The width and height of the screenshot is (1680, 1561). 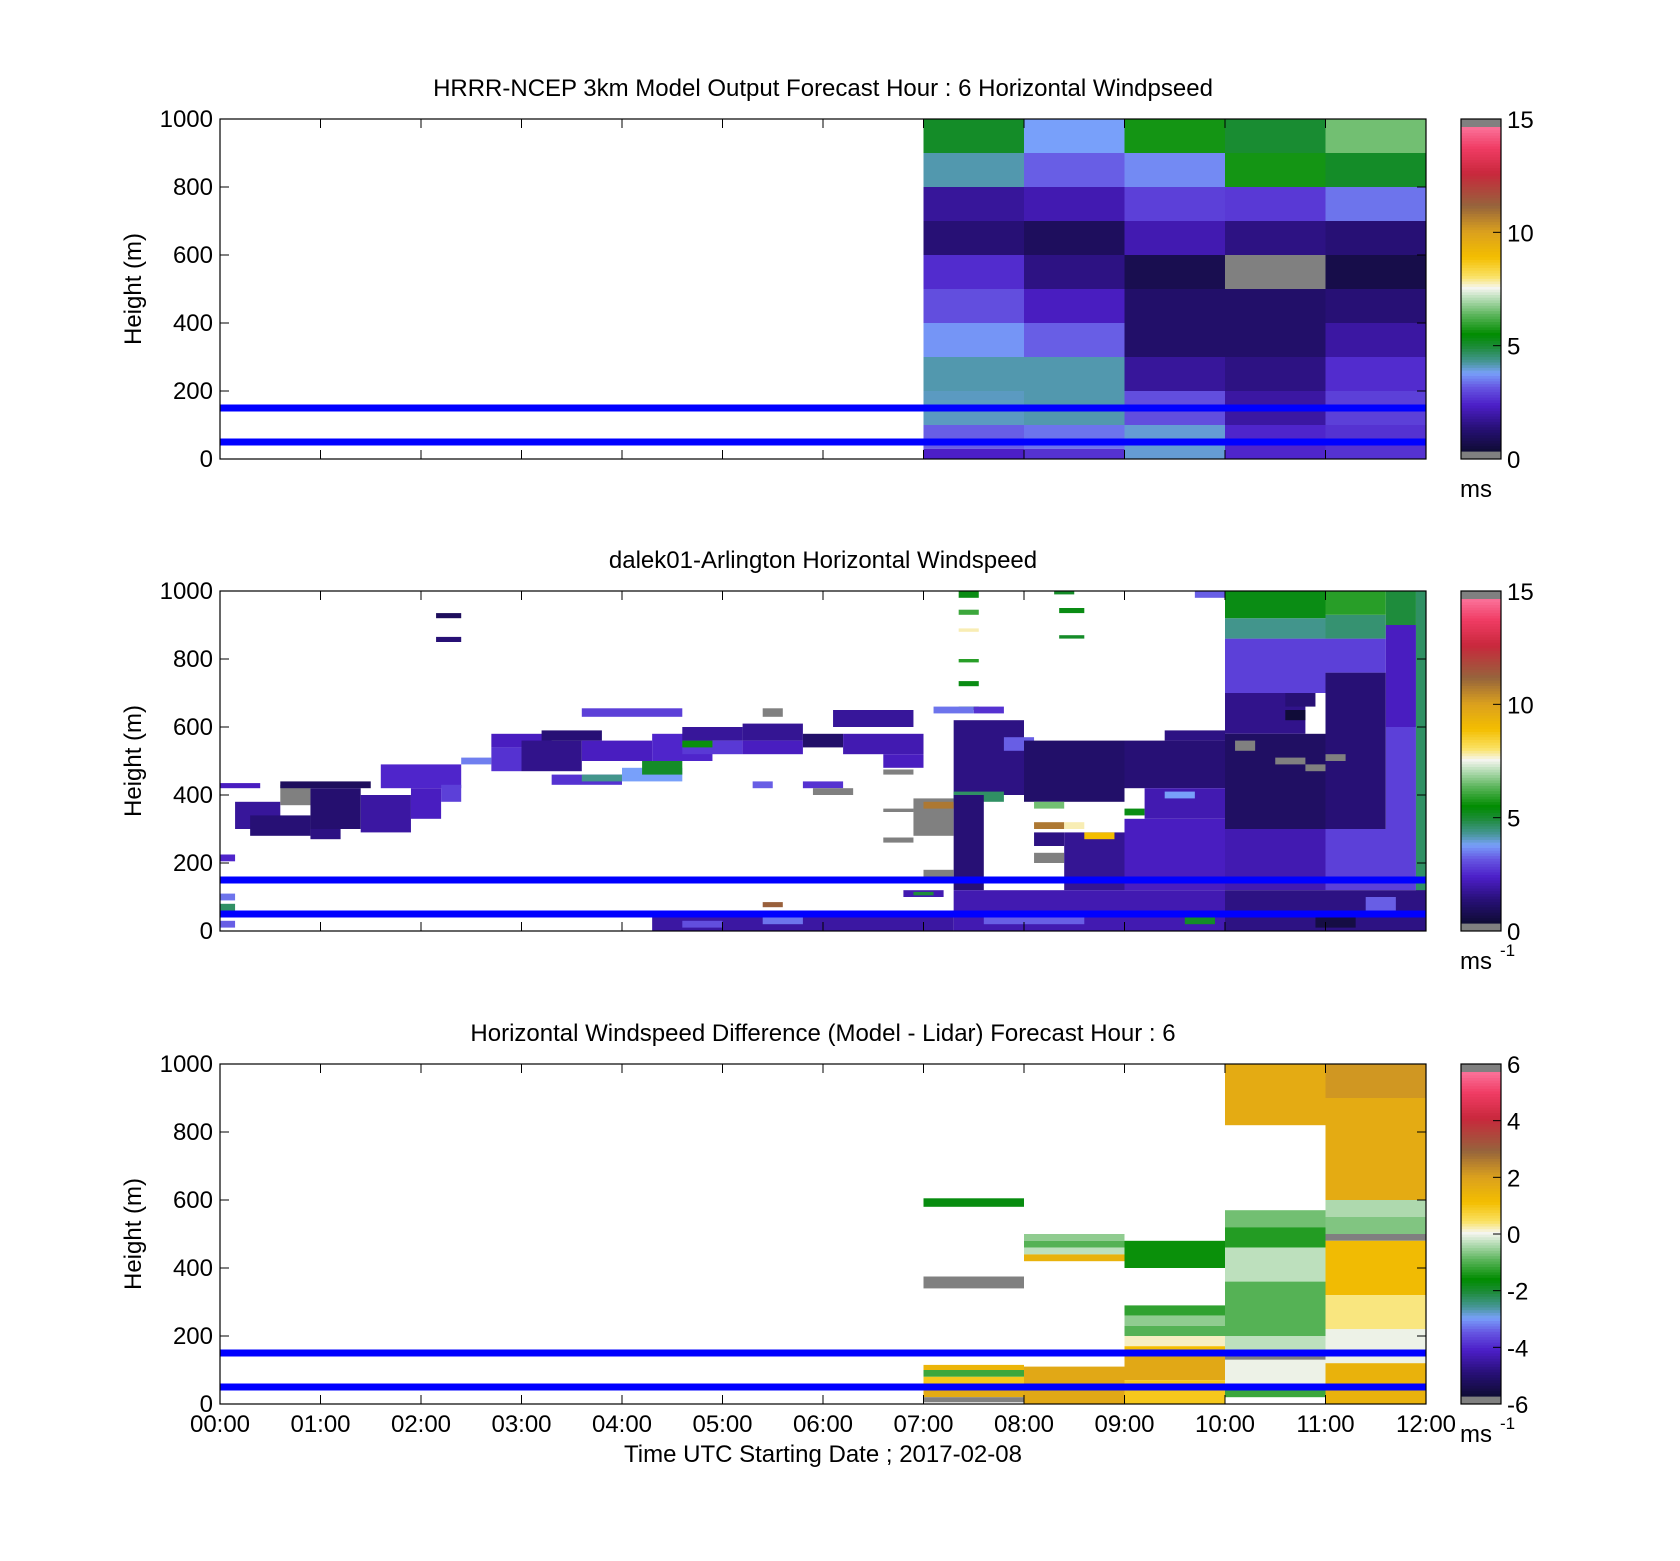 I want to click on heatmap-cells, so click(x=1174, y=289).